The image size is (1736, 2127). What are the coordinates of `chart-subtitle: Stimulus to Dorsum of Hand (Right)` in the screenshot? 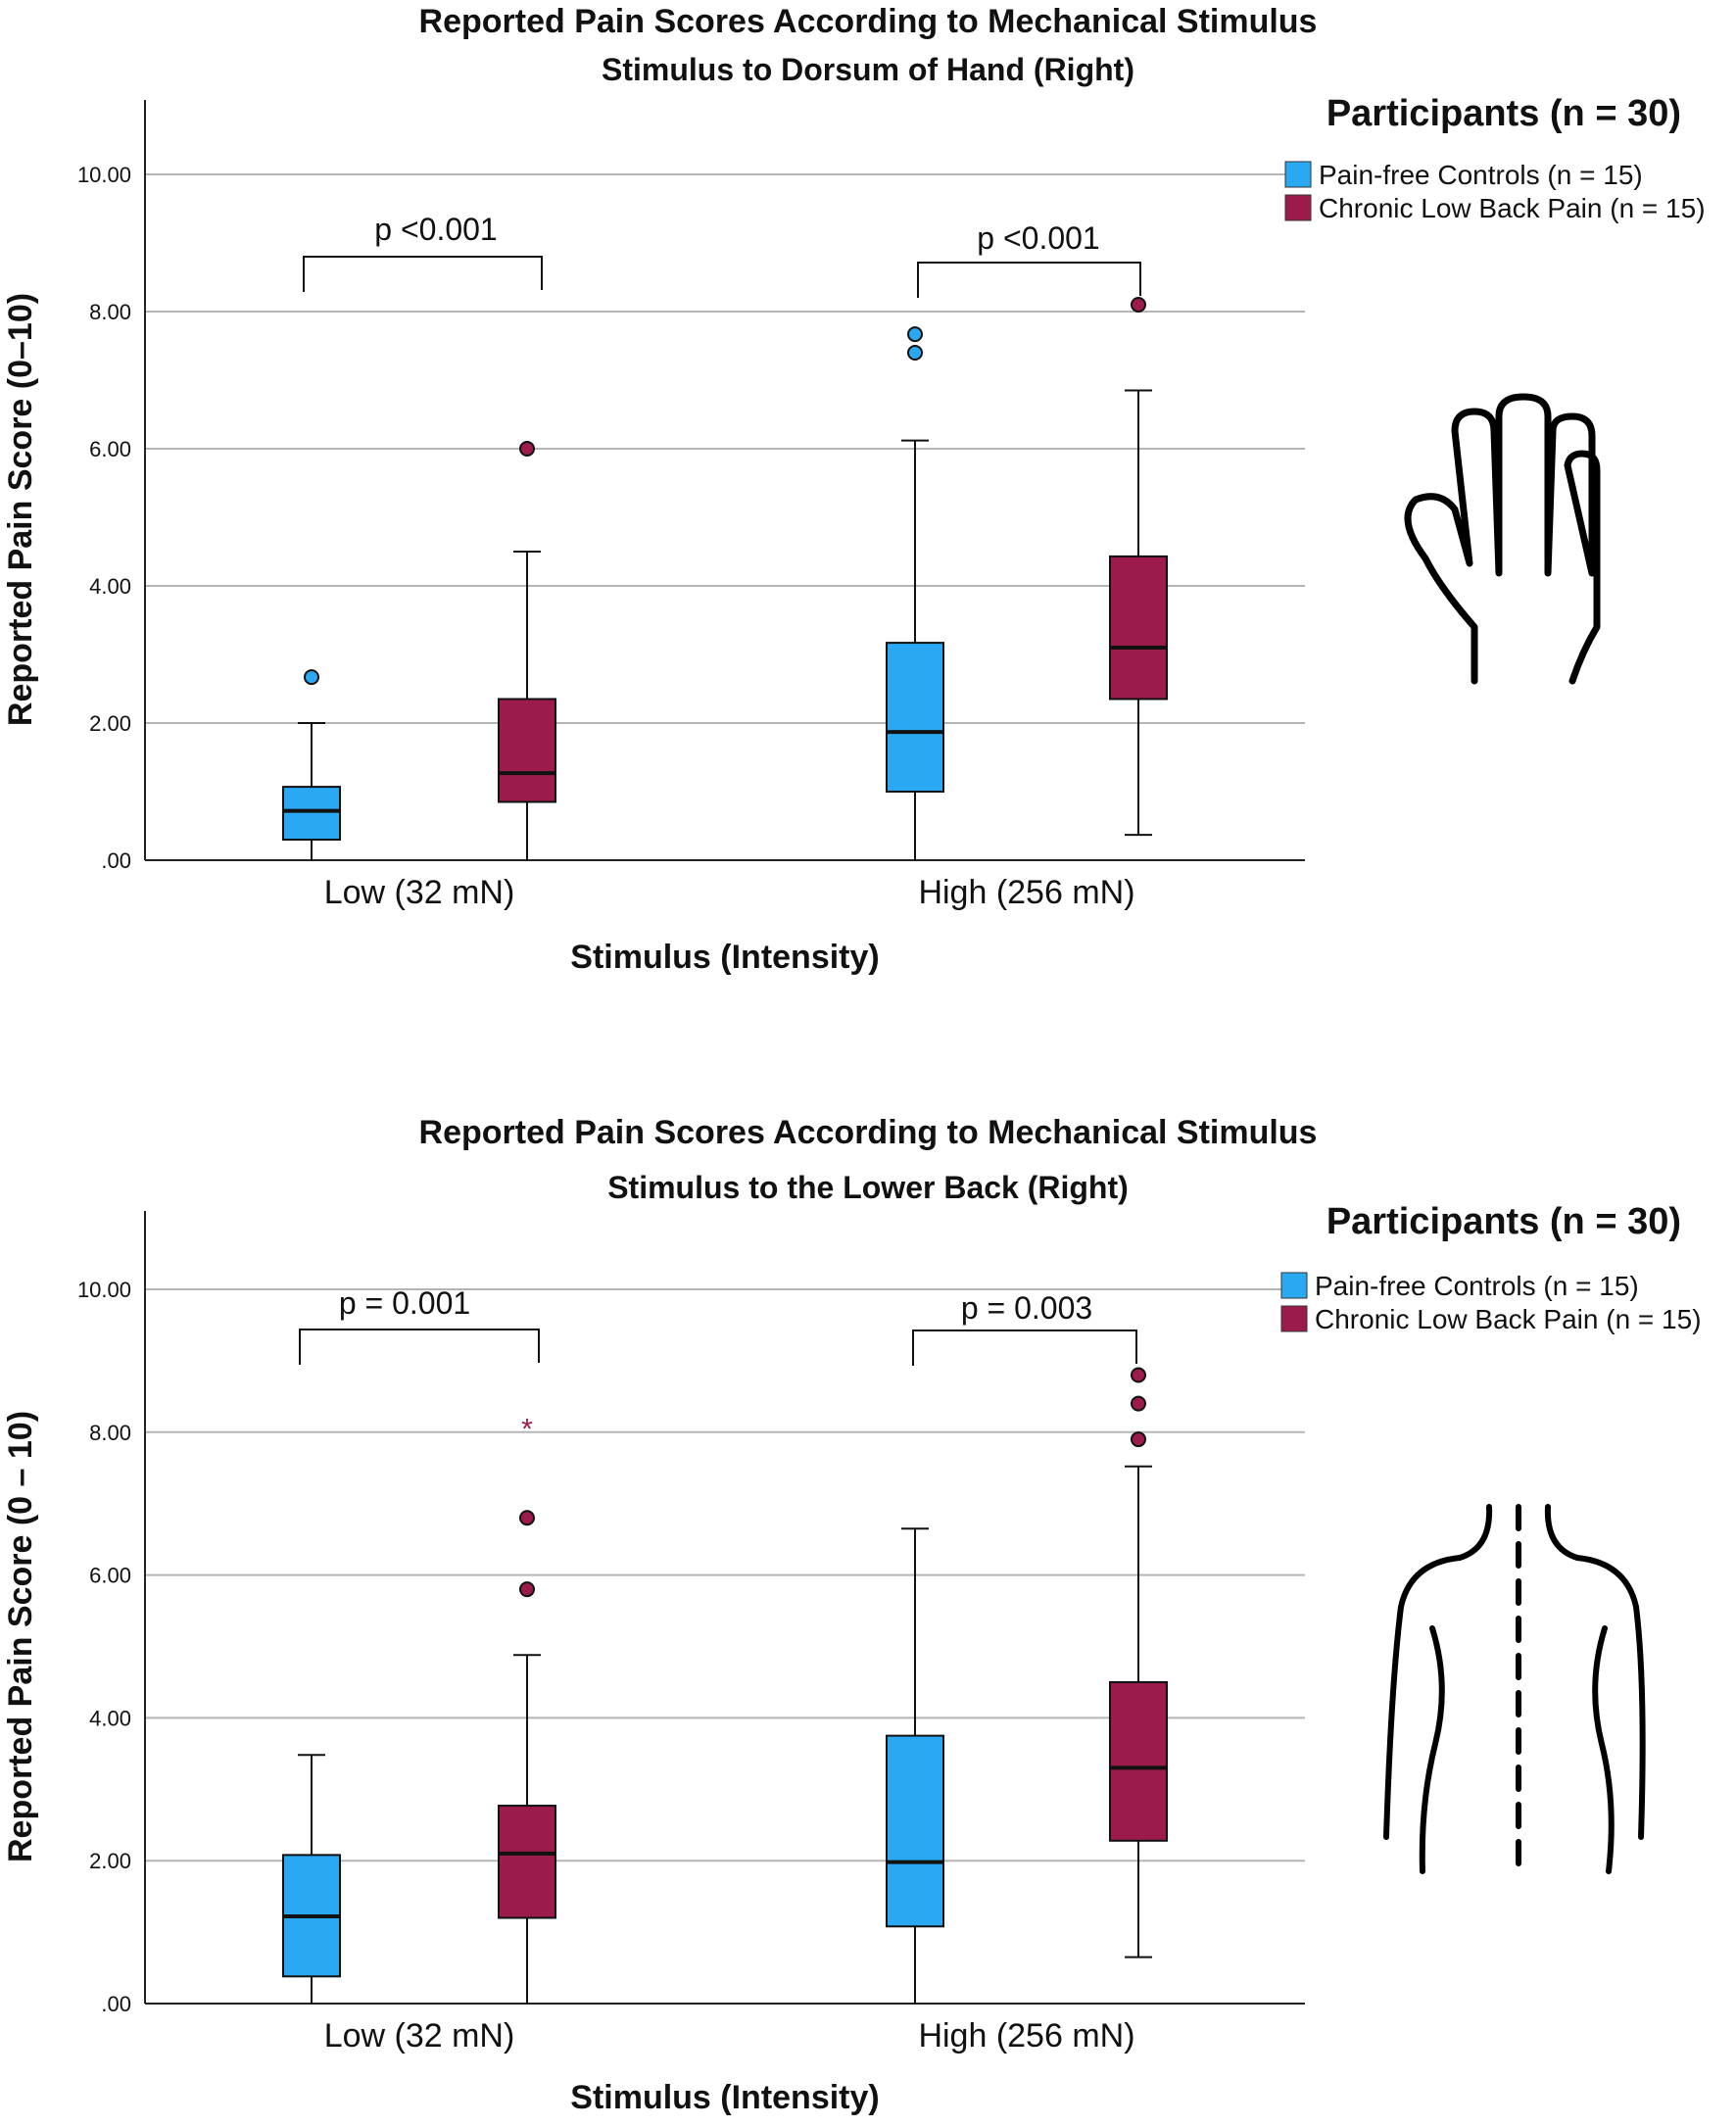 It's located at (868, 69).